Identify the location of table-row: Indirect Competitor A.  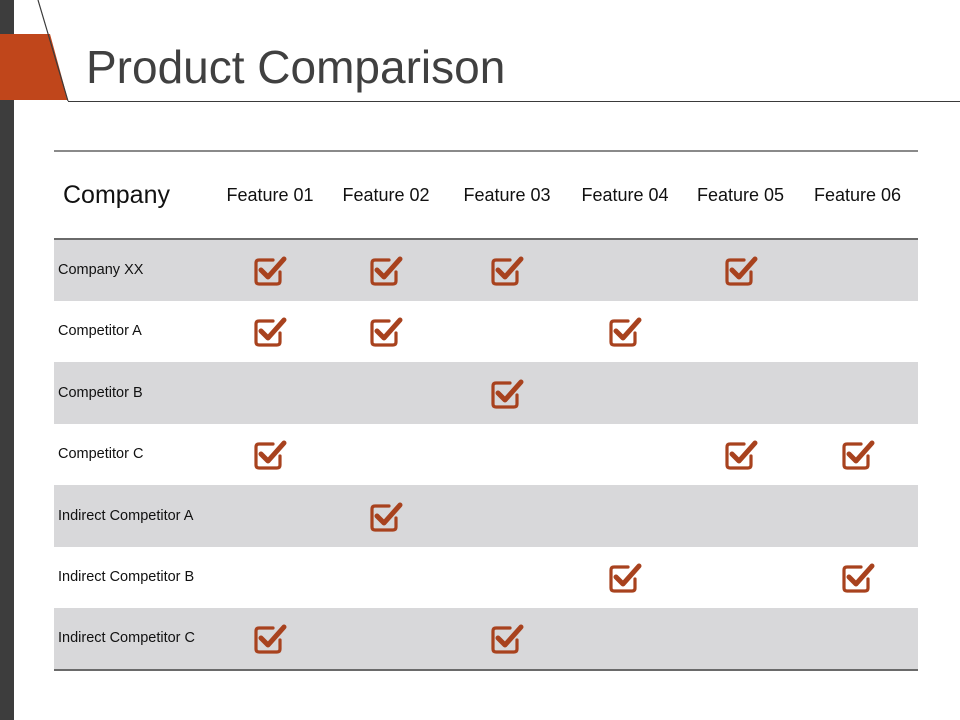
(486, 516).